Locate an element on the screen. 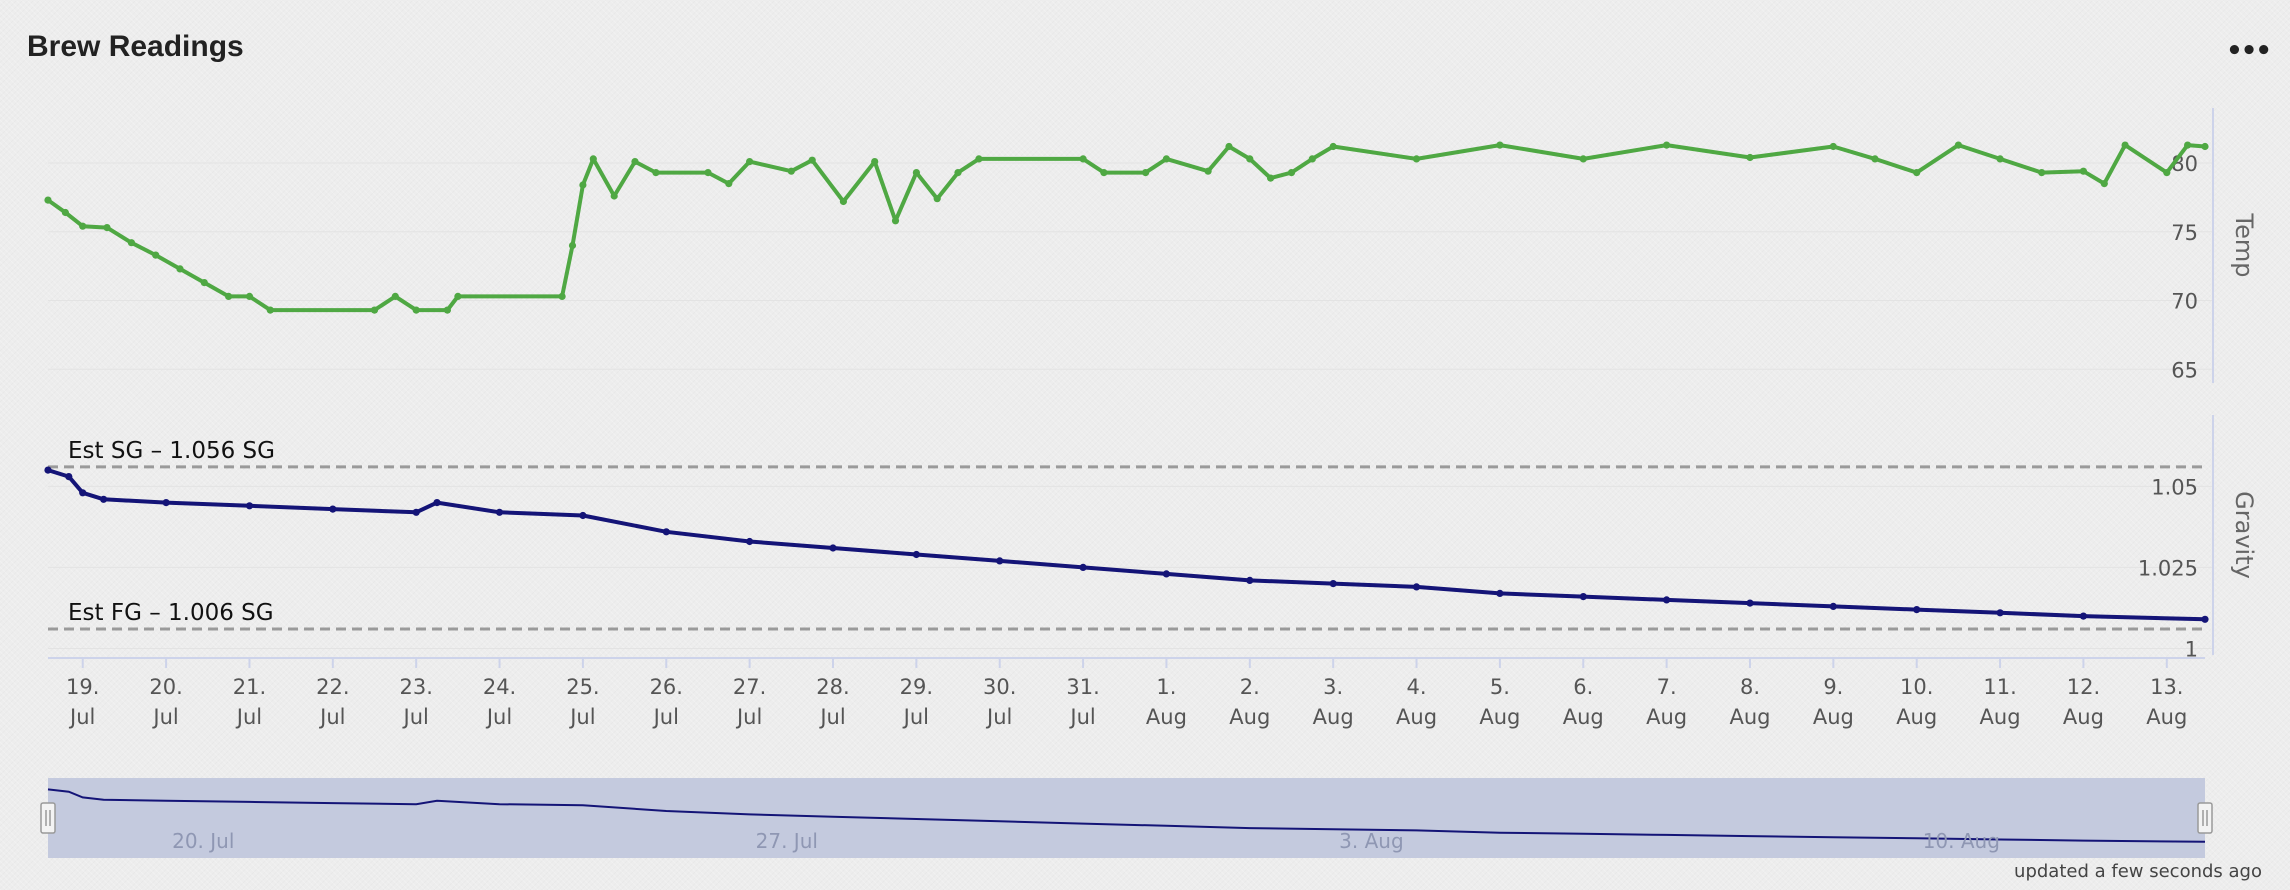 The width and height of the screenshot is (2290, 890). x-tick-label: 11. is located at coordinates (1999, 687).